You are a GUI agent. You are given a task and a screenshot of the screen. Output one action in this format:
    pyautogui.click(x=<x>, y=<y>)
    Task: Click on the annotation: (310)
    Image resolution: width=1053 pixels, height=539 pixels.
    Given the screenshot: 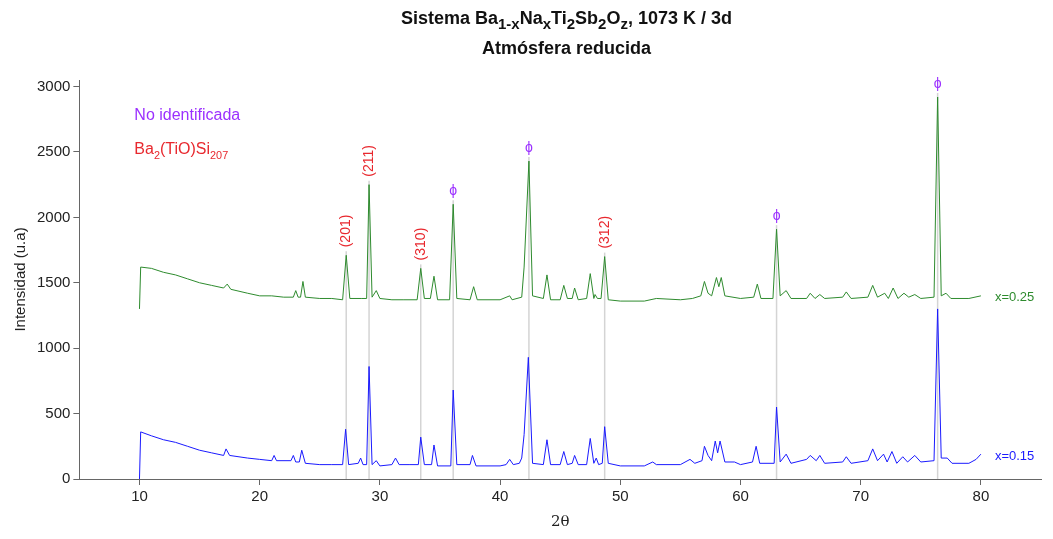 What is the action you would take?
    pyautogui.click(x=419, y=244)
    